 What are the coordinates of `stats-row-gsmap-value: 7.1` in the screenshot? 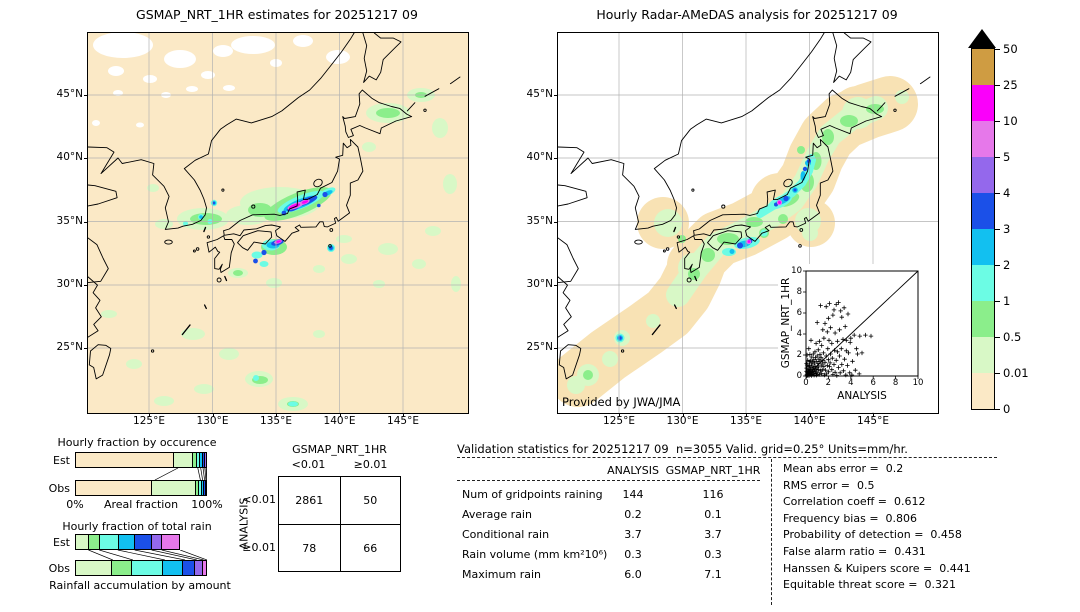 It's located at (713, 574).